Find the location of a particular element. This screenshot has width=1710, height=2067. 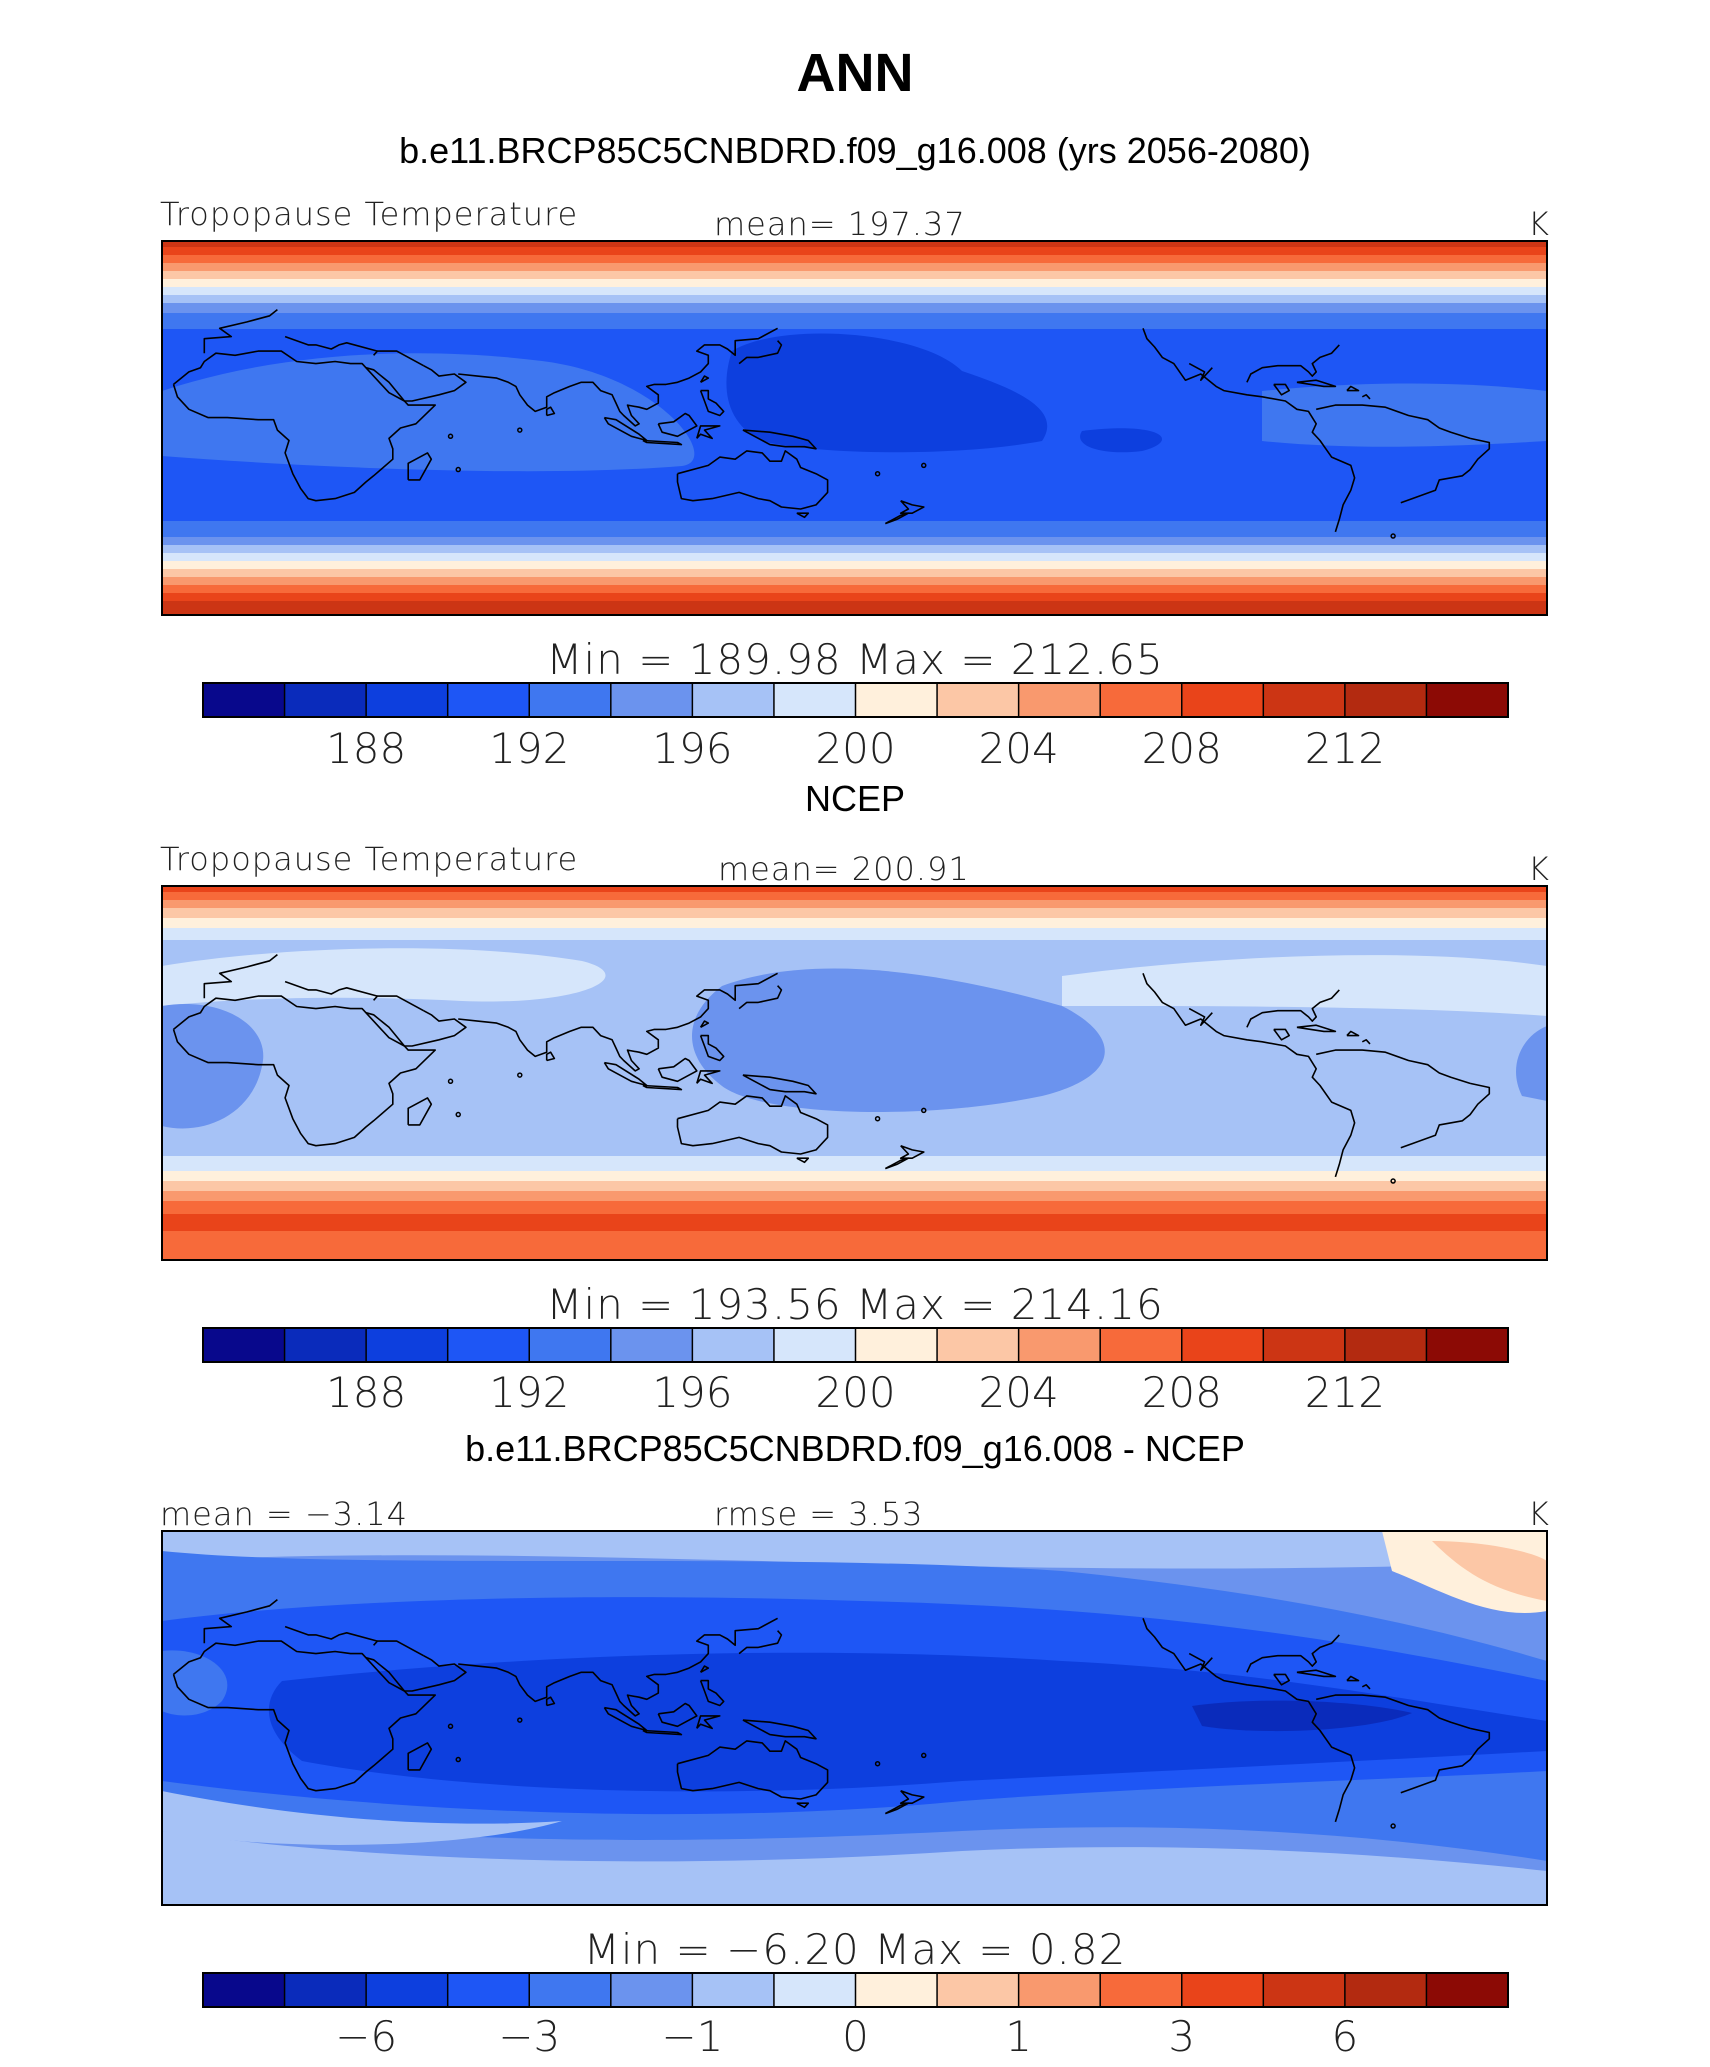

panel-2-left-label: Tropopause Temperature is located at coordinates (369, 859).